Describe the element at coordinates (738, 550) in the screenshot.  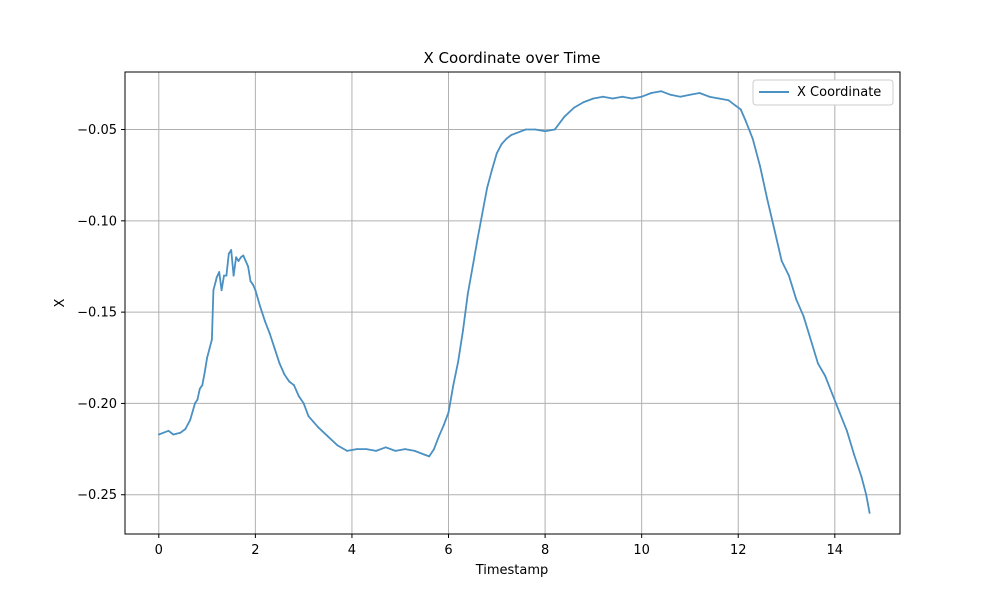
I see `x-tick-label: 12` at that location.